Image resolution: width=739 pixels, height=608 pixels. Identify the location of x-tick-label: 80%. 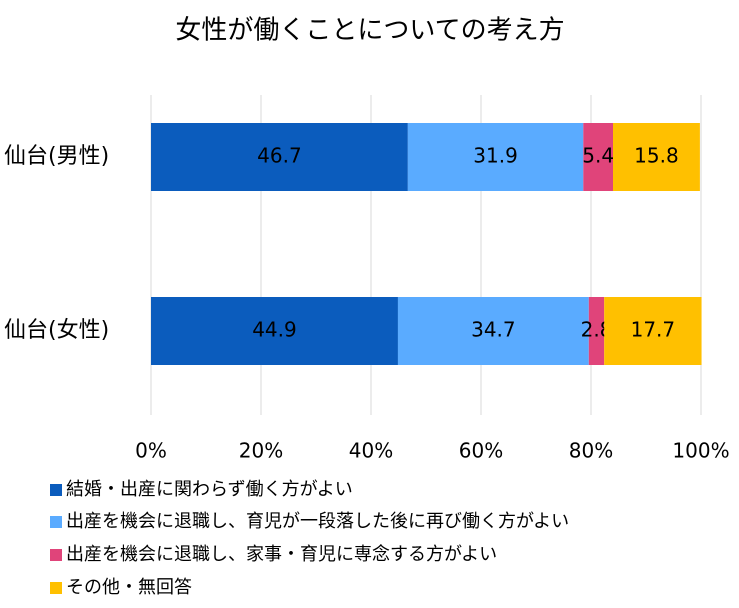
(591, 451).